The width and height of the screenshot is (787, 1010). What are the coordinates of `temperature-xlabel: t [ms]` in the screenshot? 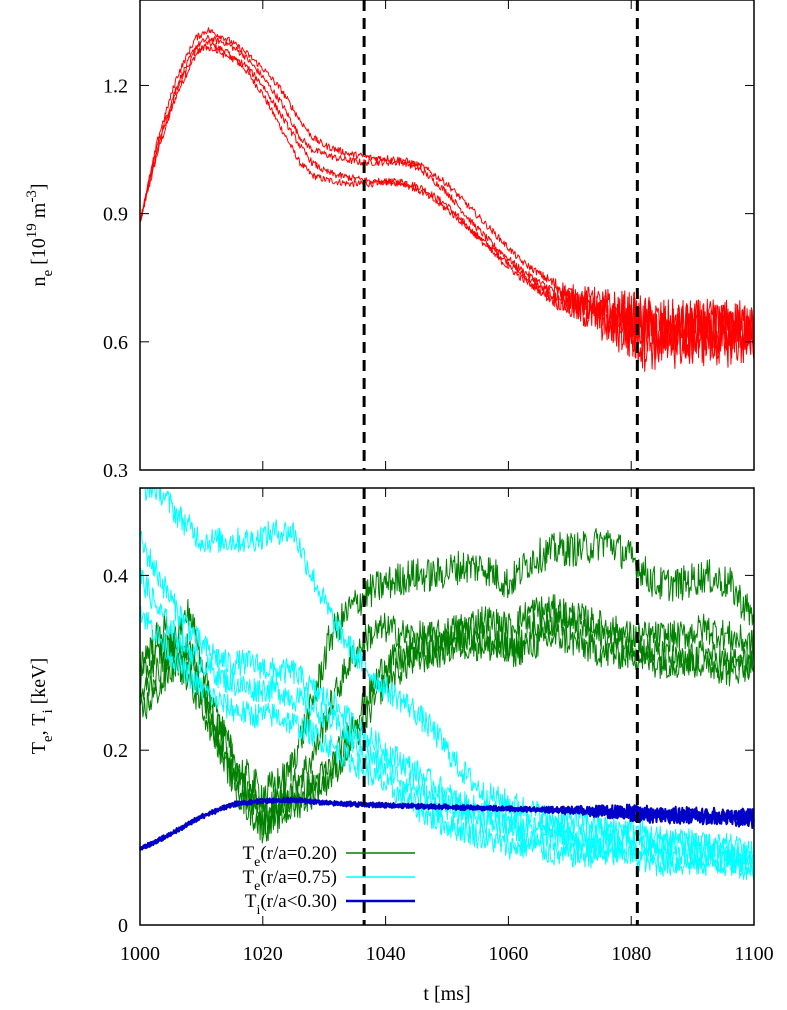 It's located at (446, 994).